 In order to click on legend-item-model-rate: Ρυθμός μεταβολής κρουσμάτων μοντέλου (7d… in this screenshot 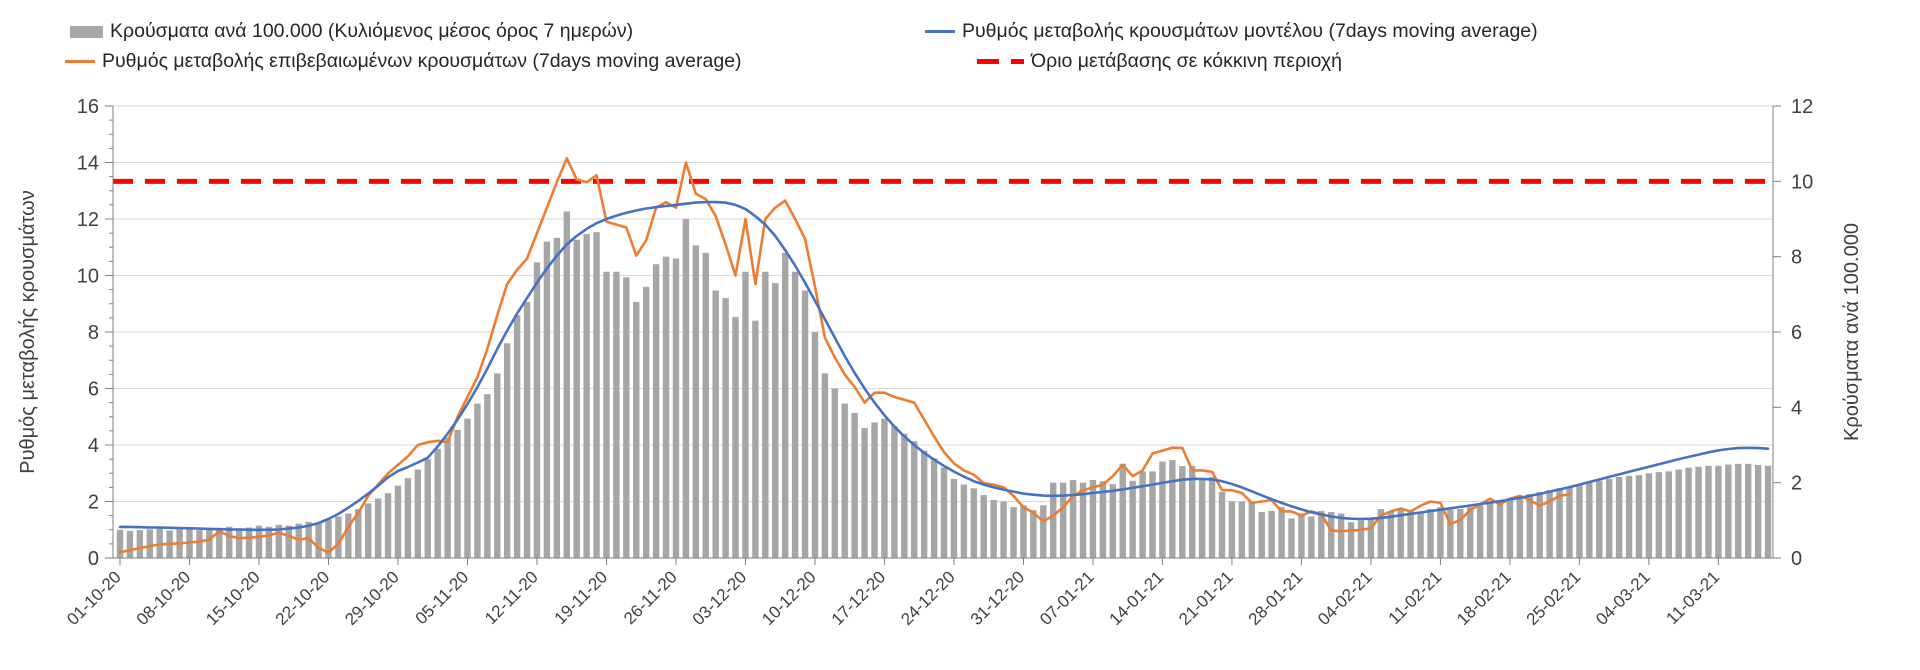, I will do `click(1231, 31)`.